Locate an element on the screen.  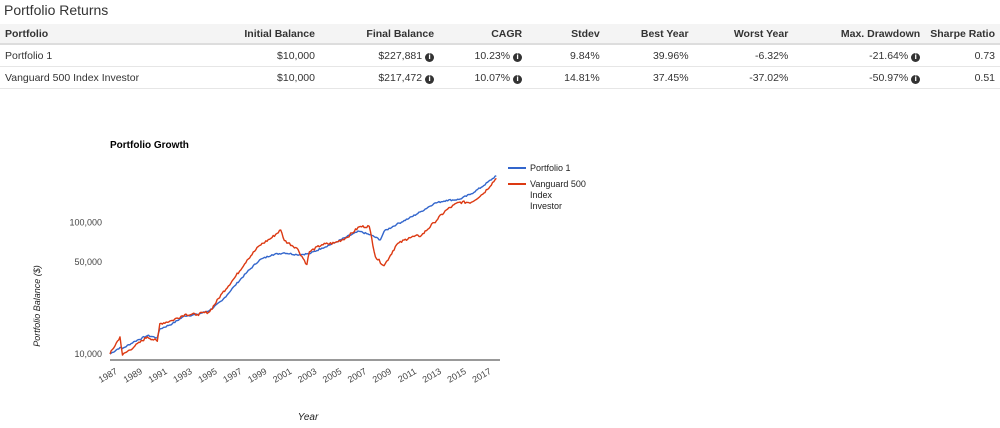
x-axis-label: Year is located at coordinates (308, 417).